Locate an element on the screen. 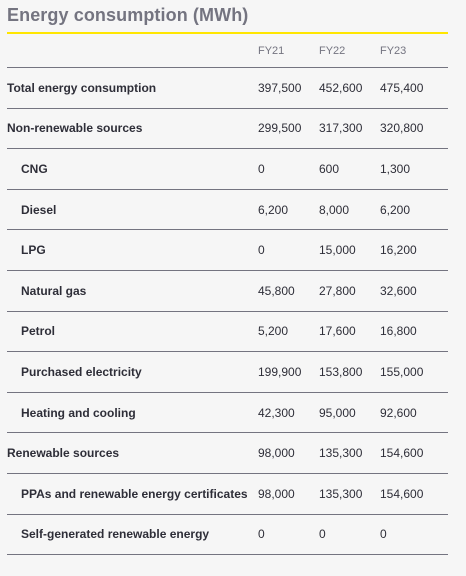 The image size is (466, 576). table-row: Renewable sources 98,000 135,300 154,600 is located at coordinates (227, 453).